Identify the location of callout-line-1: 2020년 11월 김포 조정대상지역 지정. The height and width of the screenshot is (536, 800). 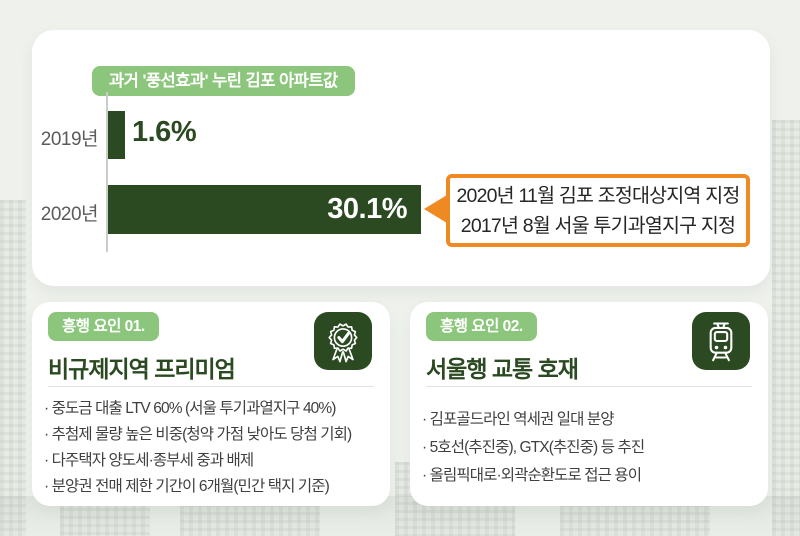
(598, 196).